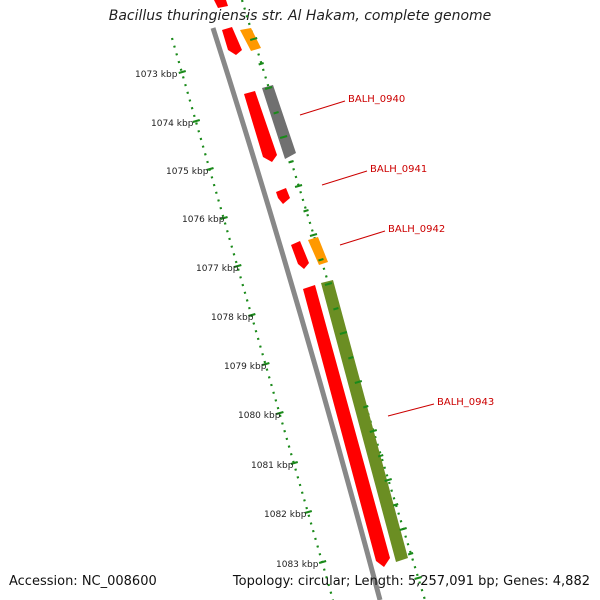 The image size is (600, 600). Describe the element at coordinates (156, 75) in the screenshot. I see `tick-label: 1073 kbp` at that location.